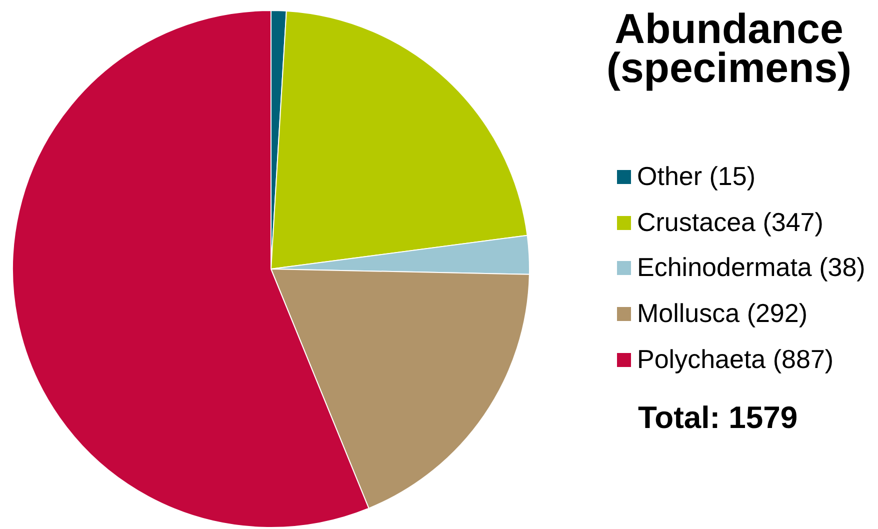  Describe the element at coordinates (729, 48) in the screenshot. I see `chart-title: Abundance (specimens)` at that location.